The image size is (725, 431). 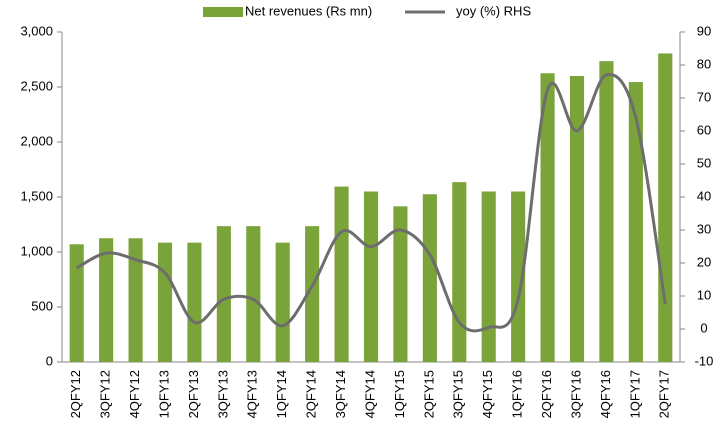 What do you see at coordinates (704, 195) in the screenshot?
I see `y2-tick-label: 40` at bounding box center [704, 195].